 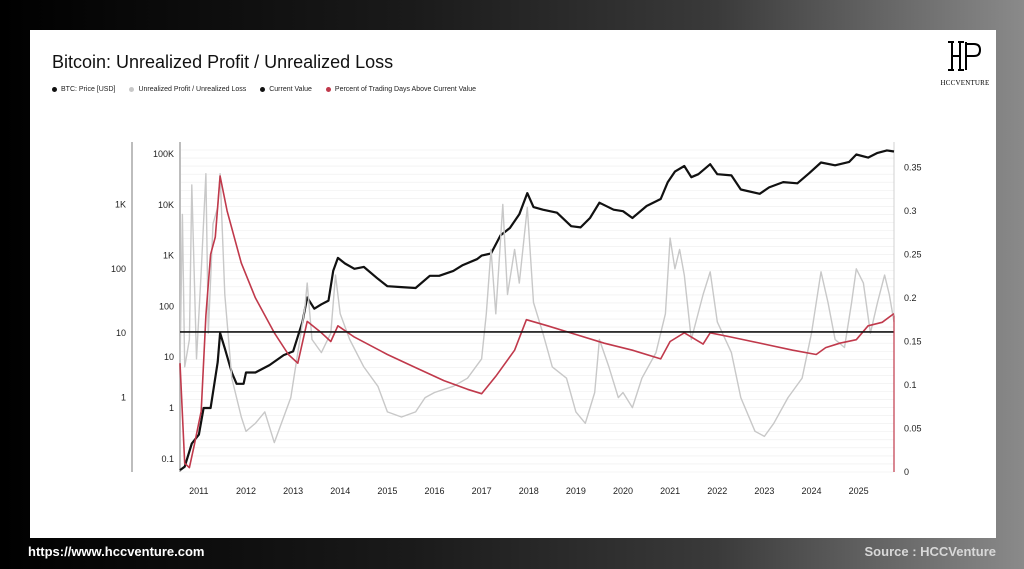 What do you see at coordinates (576, 491) in the screenshot?
I see `x-tick-label: 2019` at bounding box center [576, 491].